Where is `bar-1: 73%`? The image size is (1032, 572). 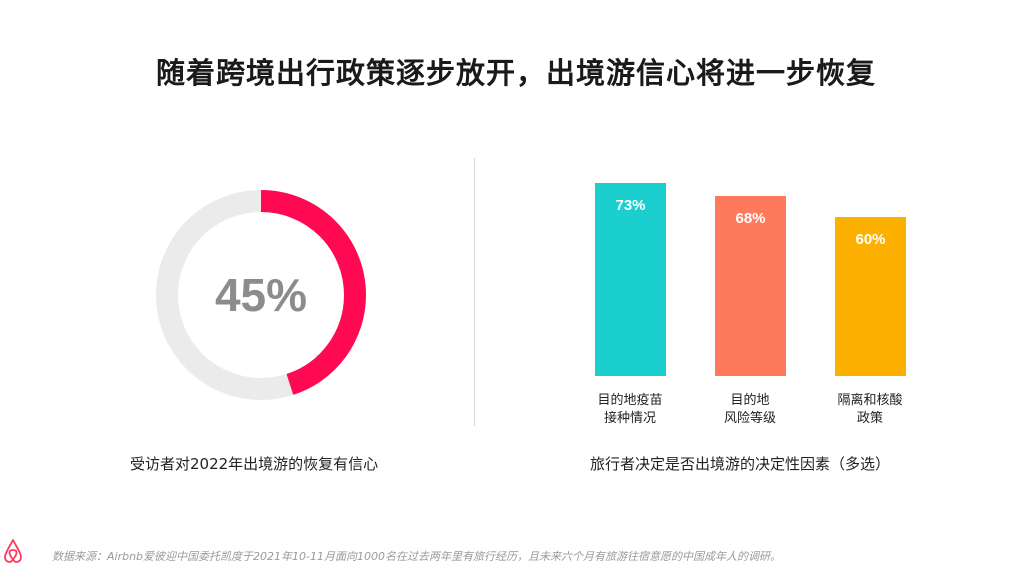
bar-1: 73% is located at coordinates (630, 279).